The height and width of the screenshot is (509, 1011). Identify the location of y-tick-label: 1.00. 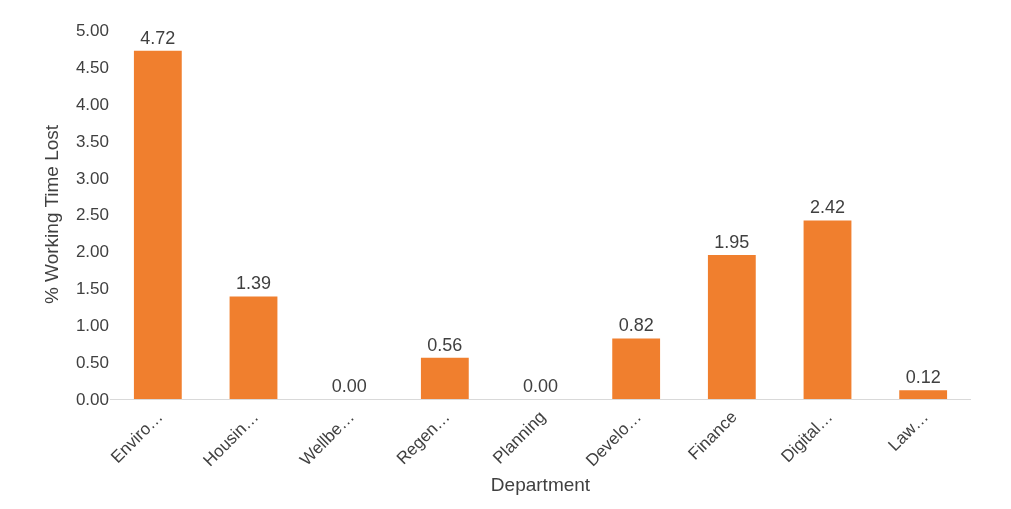
(92, 326).